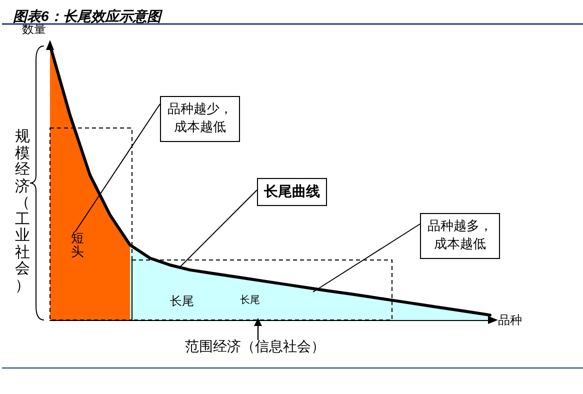 The width and height of the screenshot is (583, 394). Describe the element at coordinates (77, 246) in the screenshot. I see `annotation: 短头` at that location.